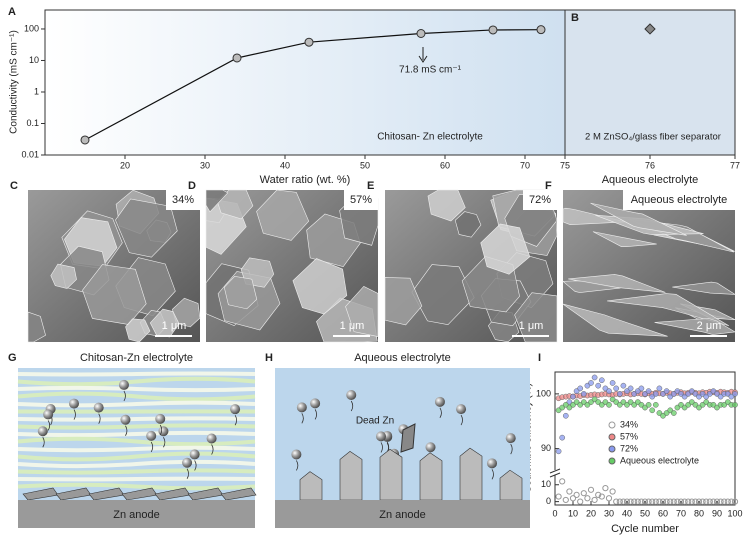  Describe the element at coordinates (573, 513) in the screenshot. I see `x-tick-label: 10` at that location.